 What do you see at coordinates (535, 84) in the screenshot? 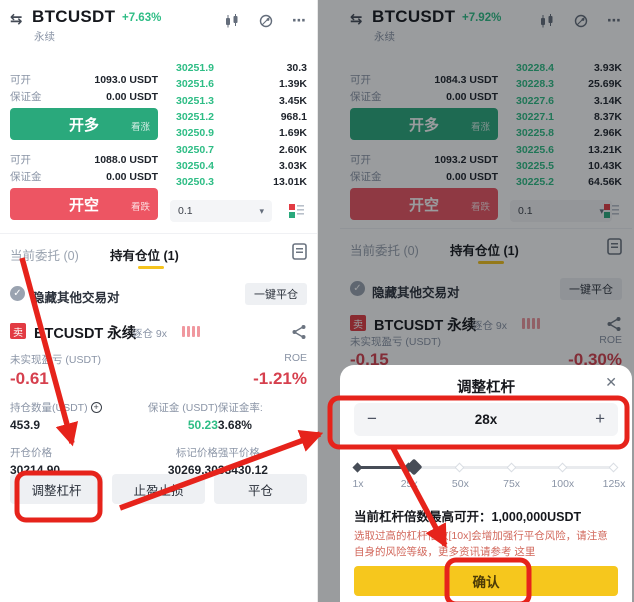
I see `price: 30228.3` at bounding box center [535, 84].